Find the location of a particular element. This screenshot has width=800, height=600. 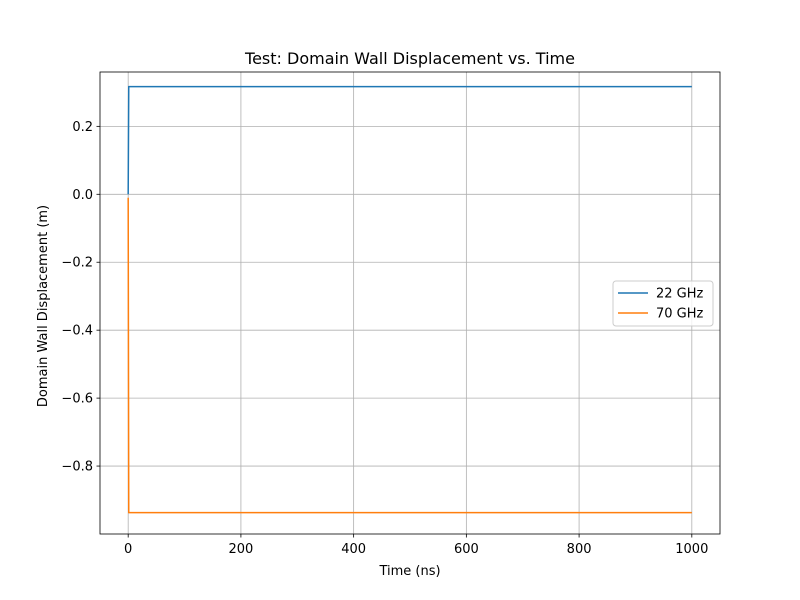

legend-label-2: 70 GHz is located at coordinates (680, 314).